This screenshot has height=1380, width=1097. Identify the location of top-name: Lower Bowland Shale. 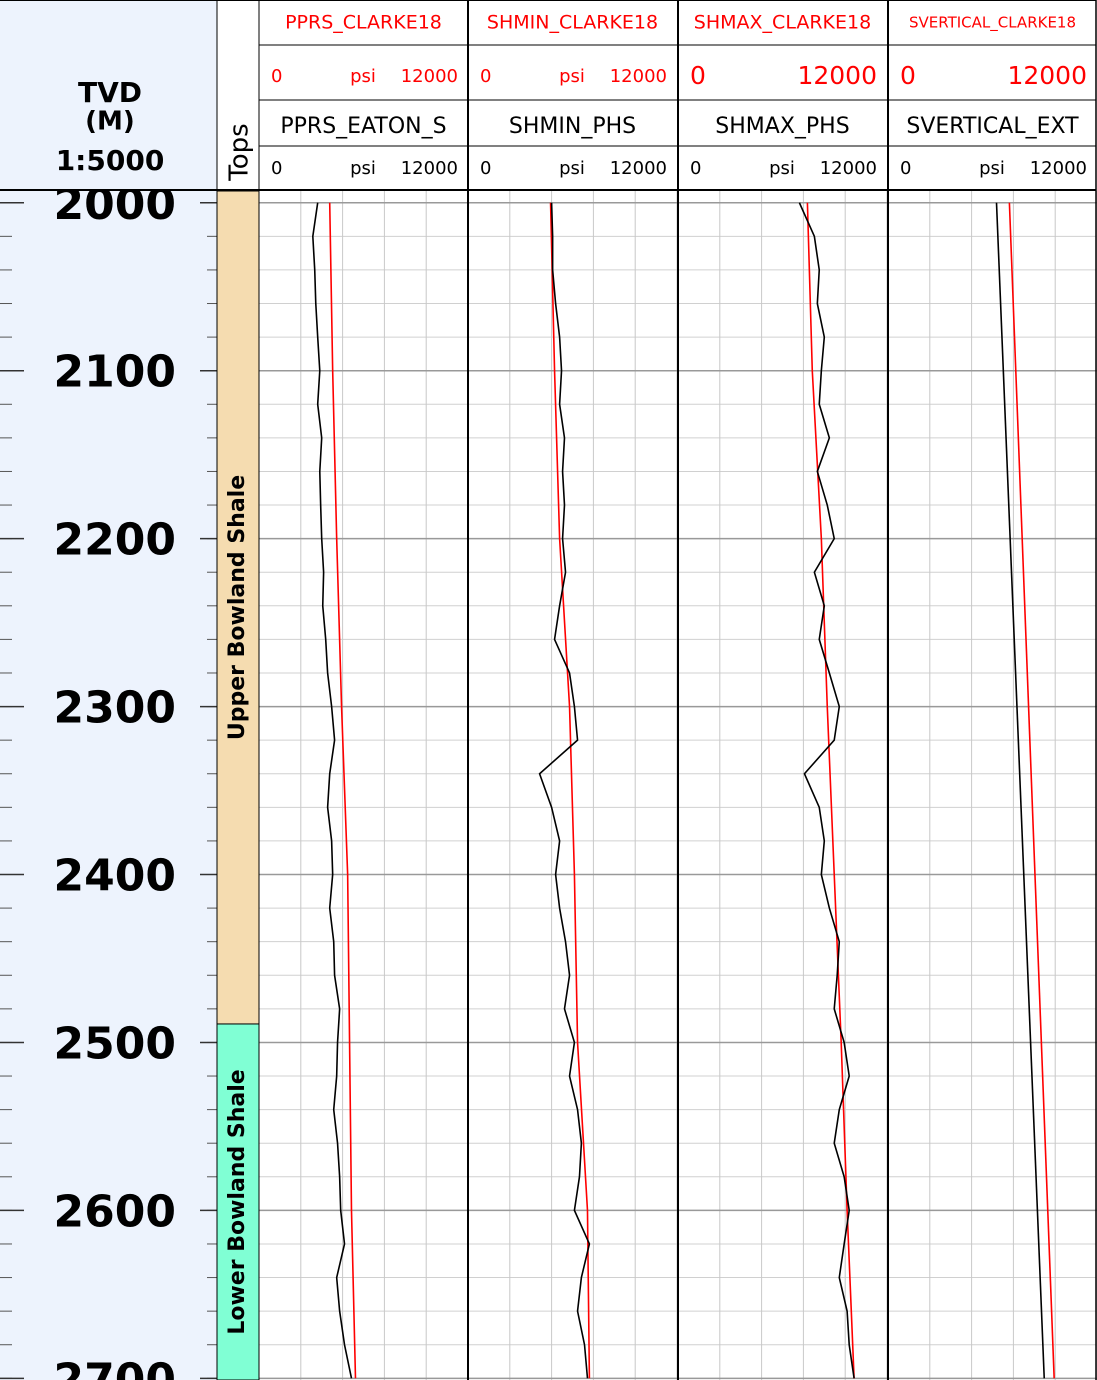
(237, 1201).